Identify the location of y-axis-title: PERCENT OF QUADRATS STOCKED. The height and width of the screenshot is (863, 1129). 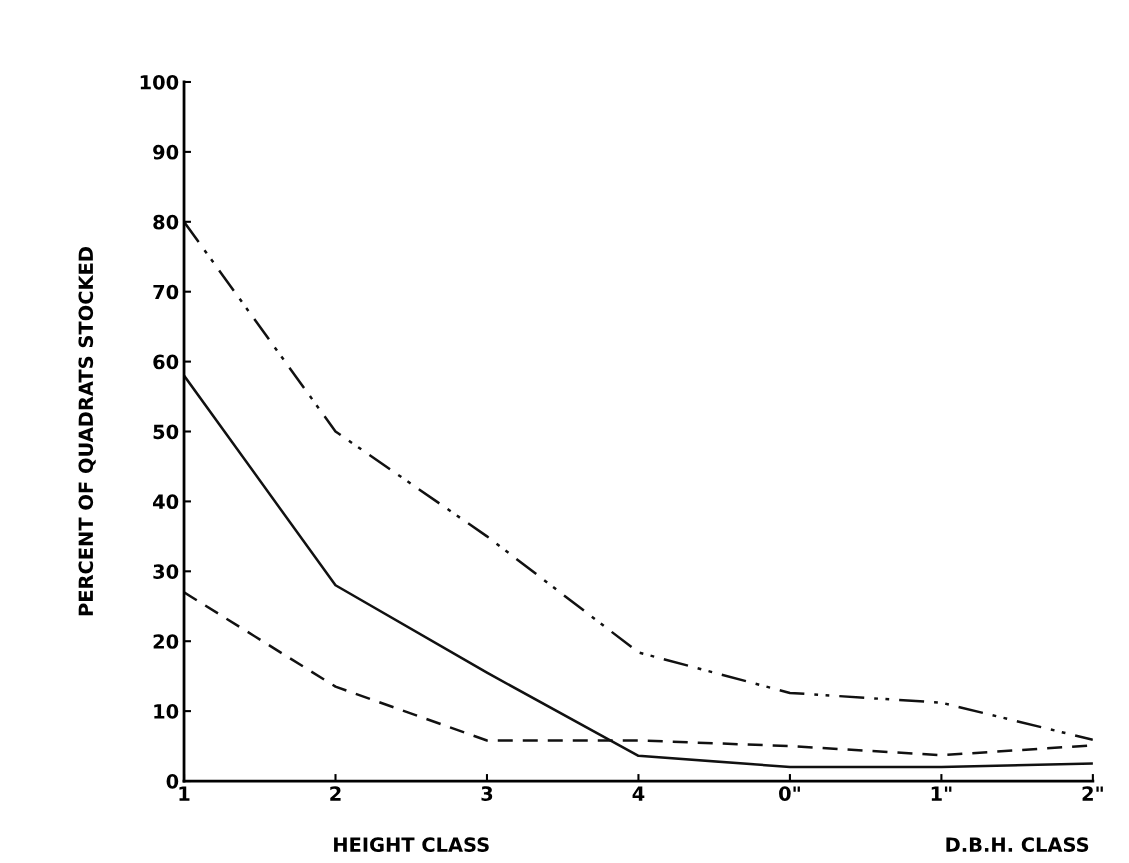
(87, 431).